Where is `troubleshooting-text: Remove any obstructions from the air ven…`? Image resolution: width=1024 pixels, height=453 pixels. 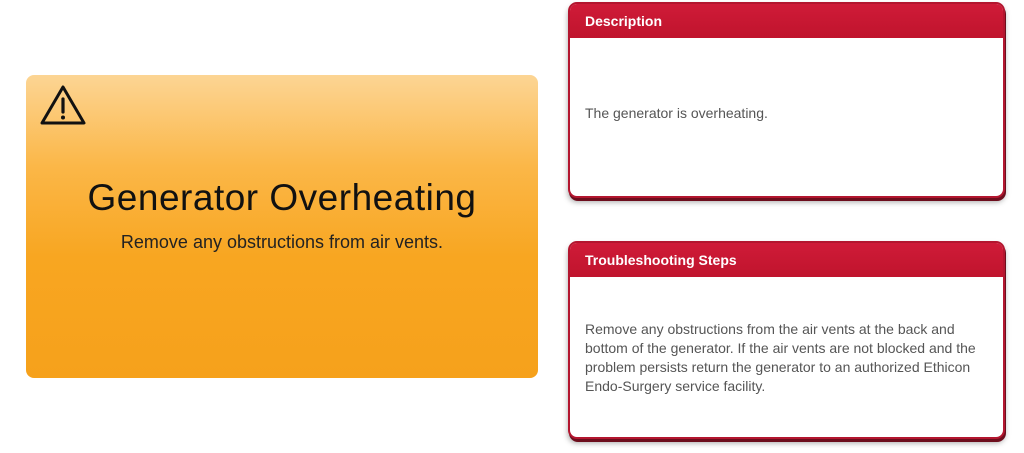
troubleshooting-text: Remove any obstructions from the air ven… is located at coordinates (780, 357).